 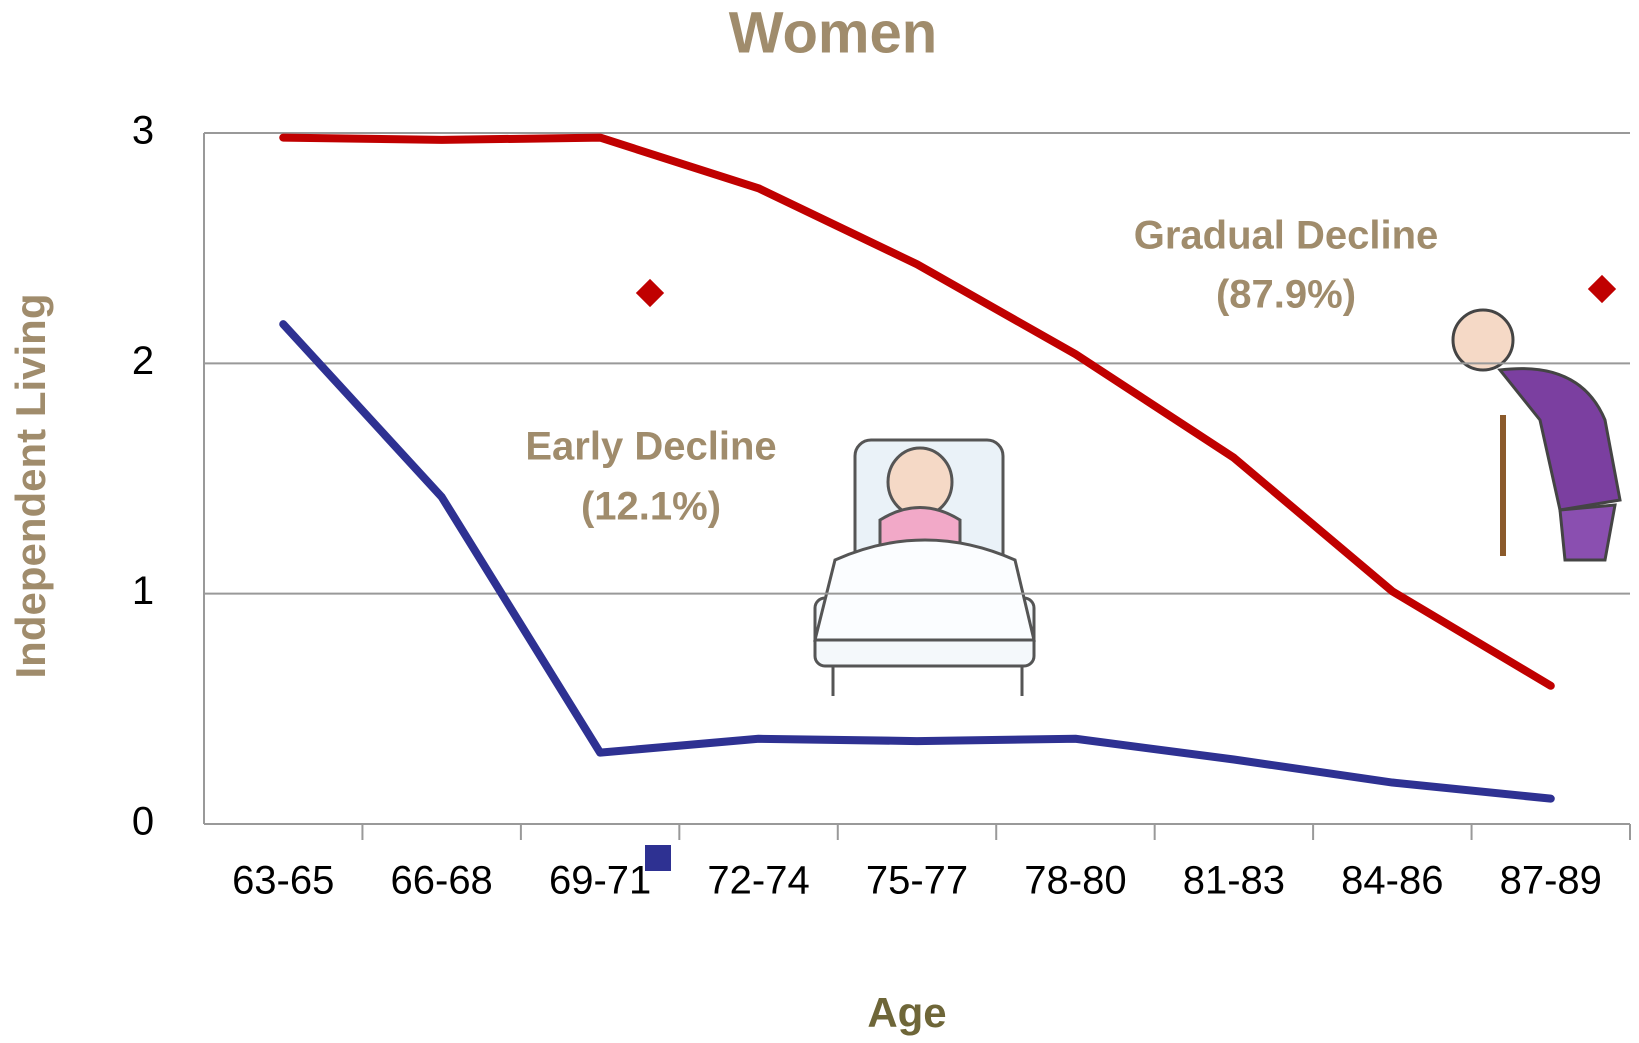 I want to click on x-tick-label: 81-83, so click(x=1234, y=881).